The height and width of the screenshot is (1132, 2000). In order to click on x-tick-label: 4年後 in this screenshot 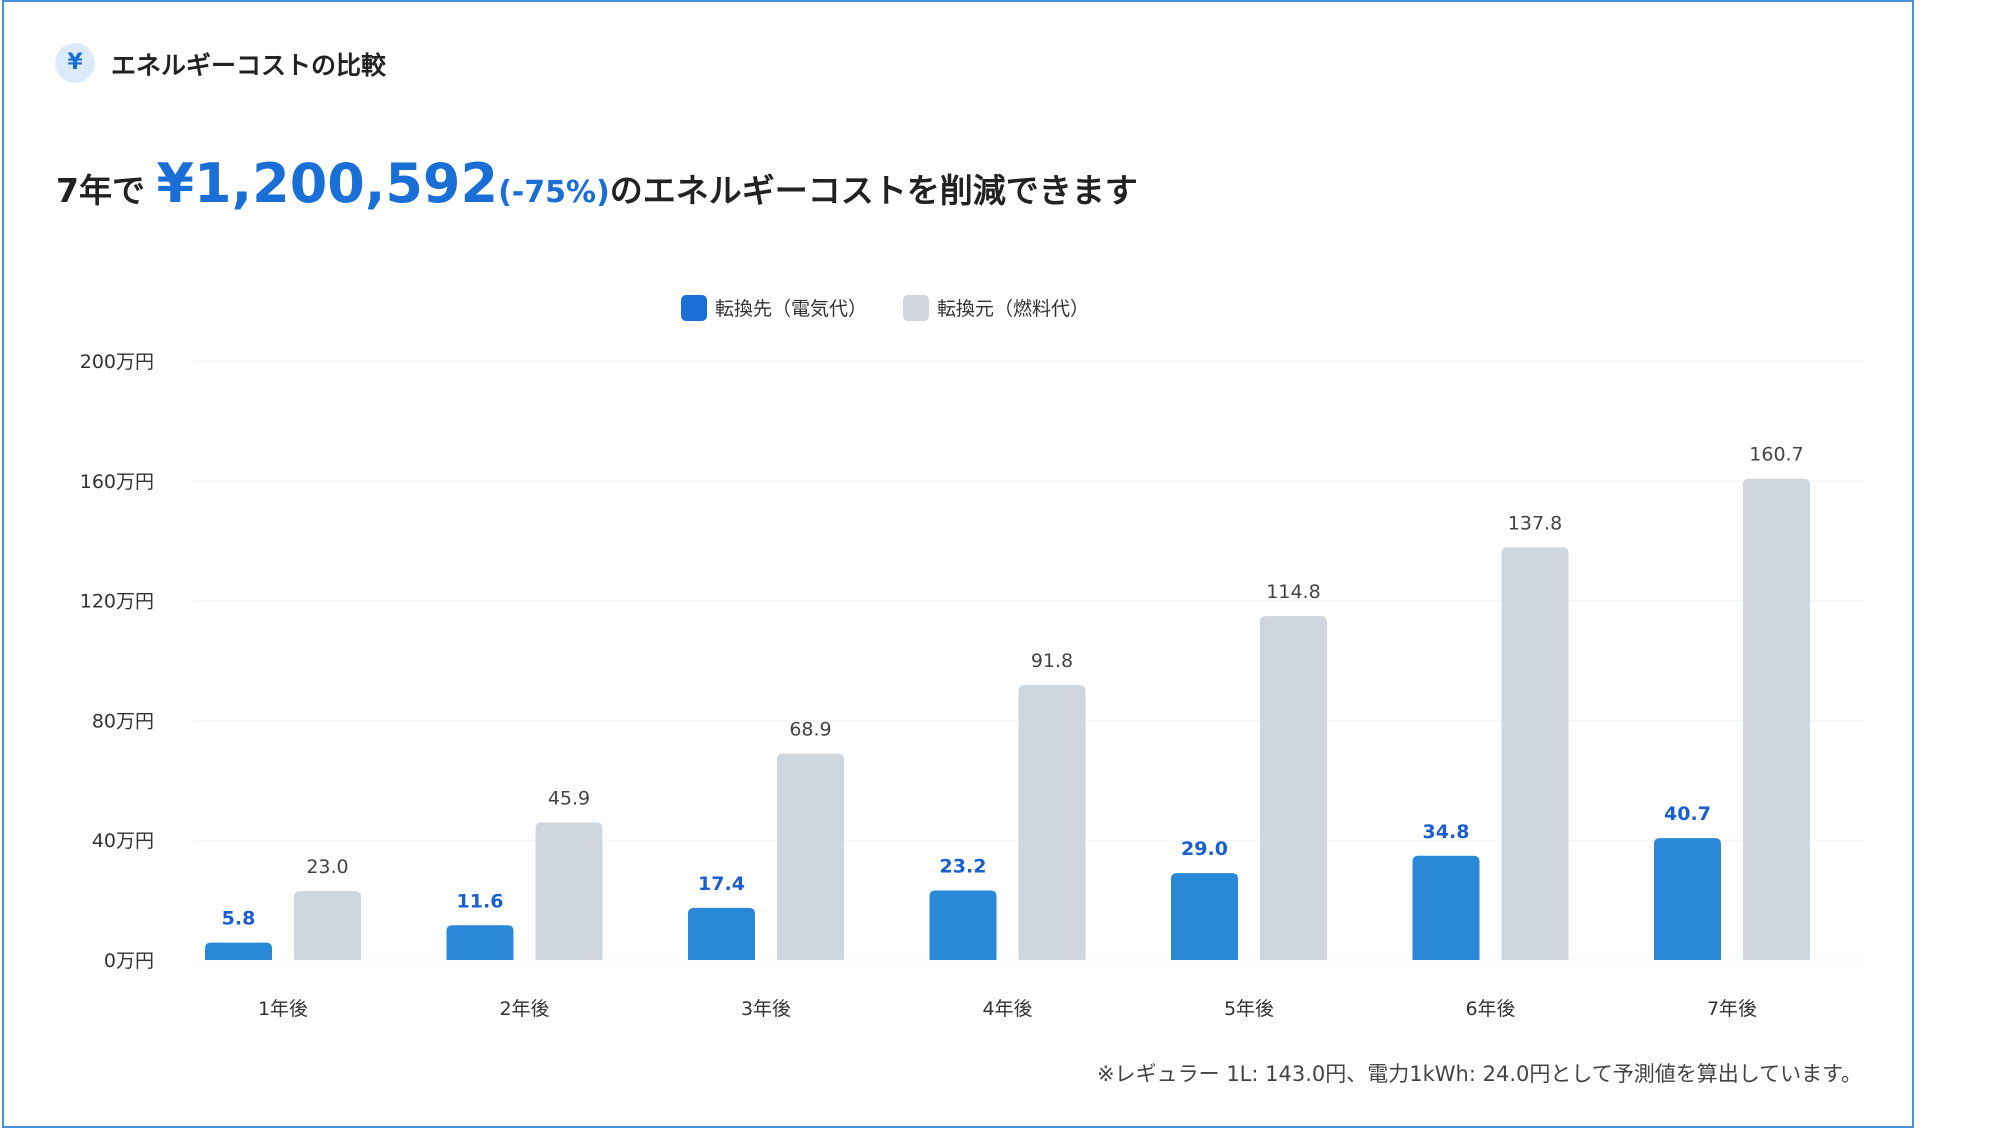, I will do `click(1007, 1009)`.